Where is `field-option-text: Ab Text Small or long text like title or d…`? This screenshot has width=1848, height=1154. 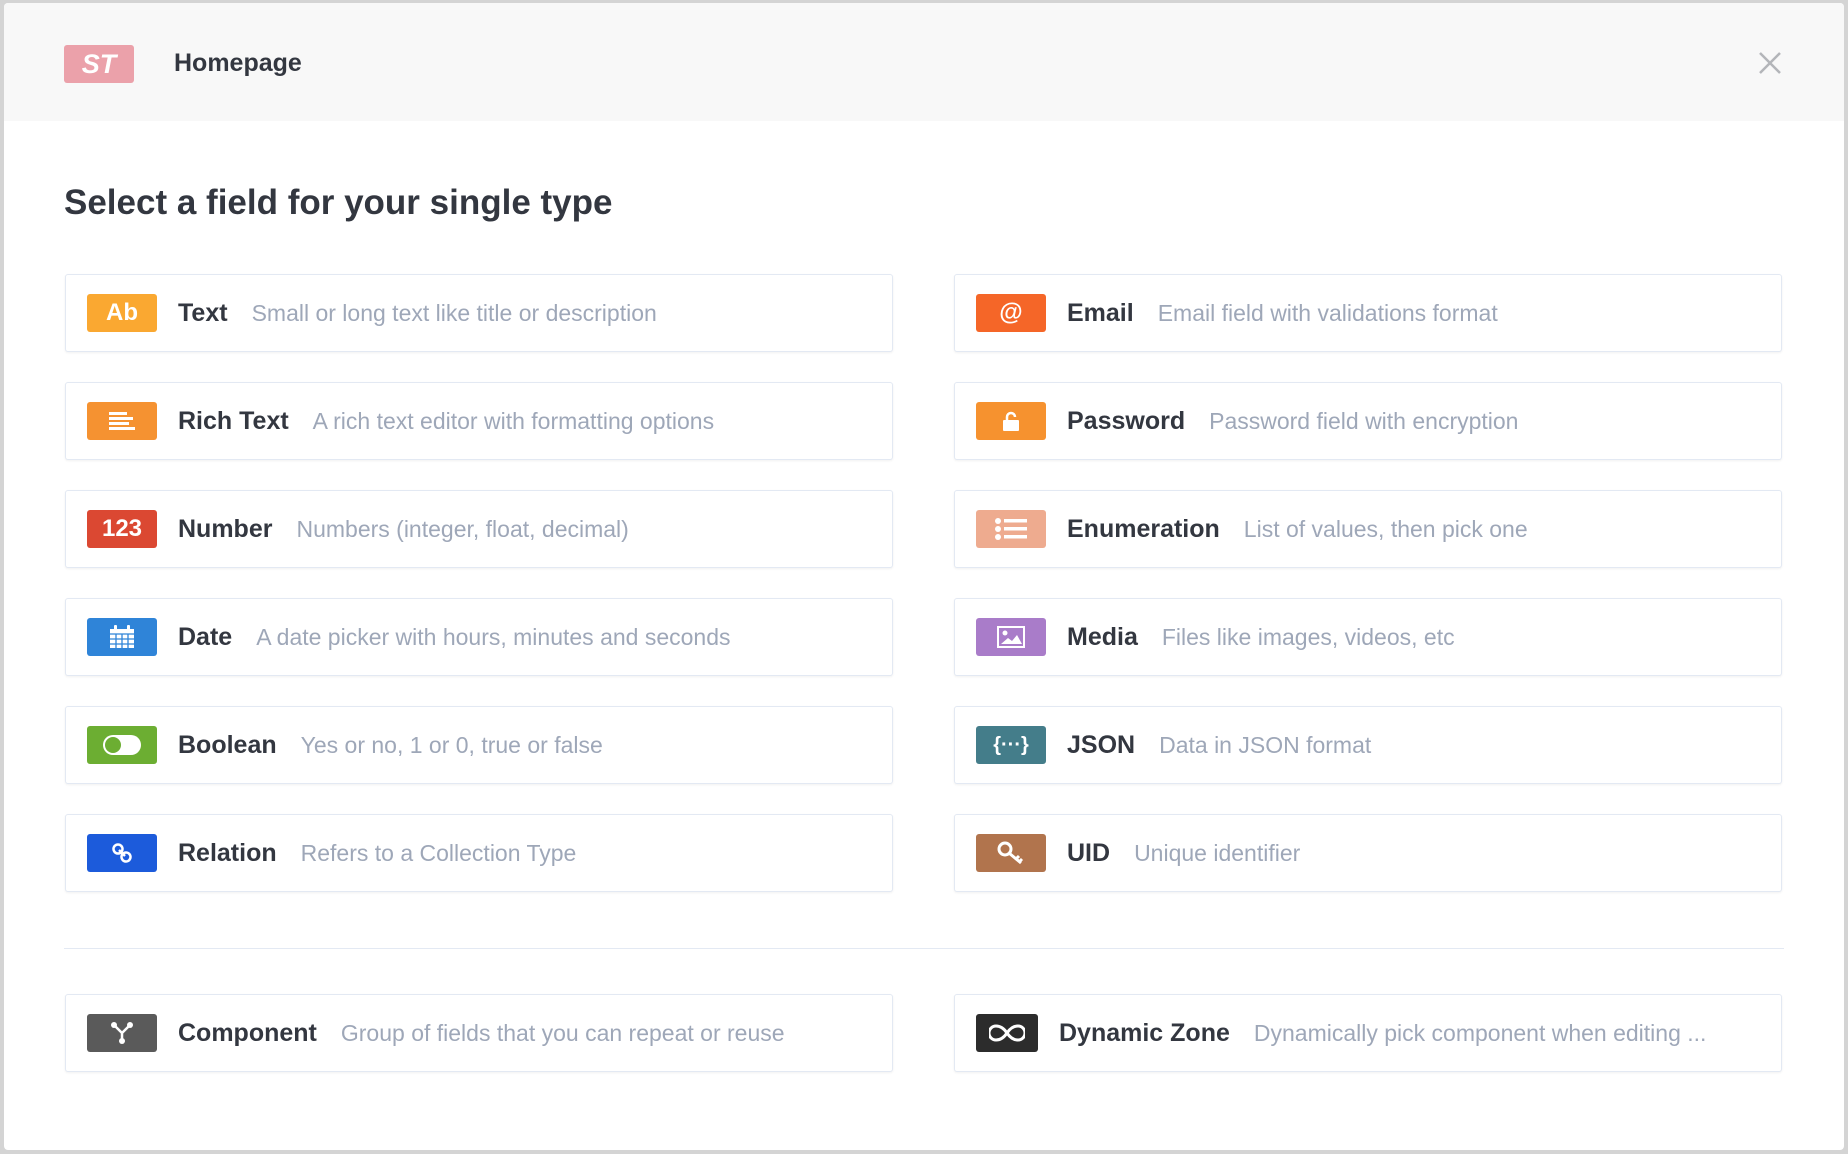 field-option-text: Ab Text Small or long text like title or d… is located at coordinates (479, 313).